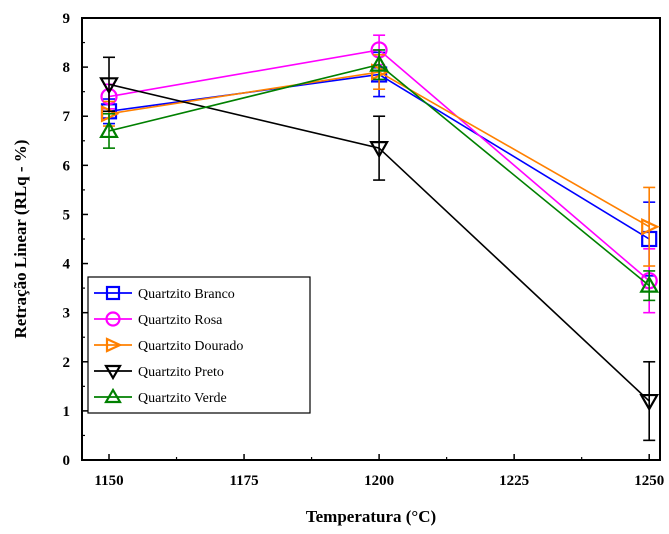 This screenshot has height=534, width=669. I want to click on legend-item: Quartzito Dourado, so click(168, 345).